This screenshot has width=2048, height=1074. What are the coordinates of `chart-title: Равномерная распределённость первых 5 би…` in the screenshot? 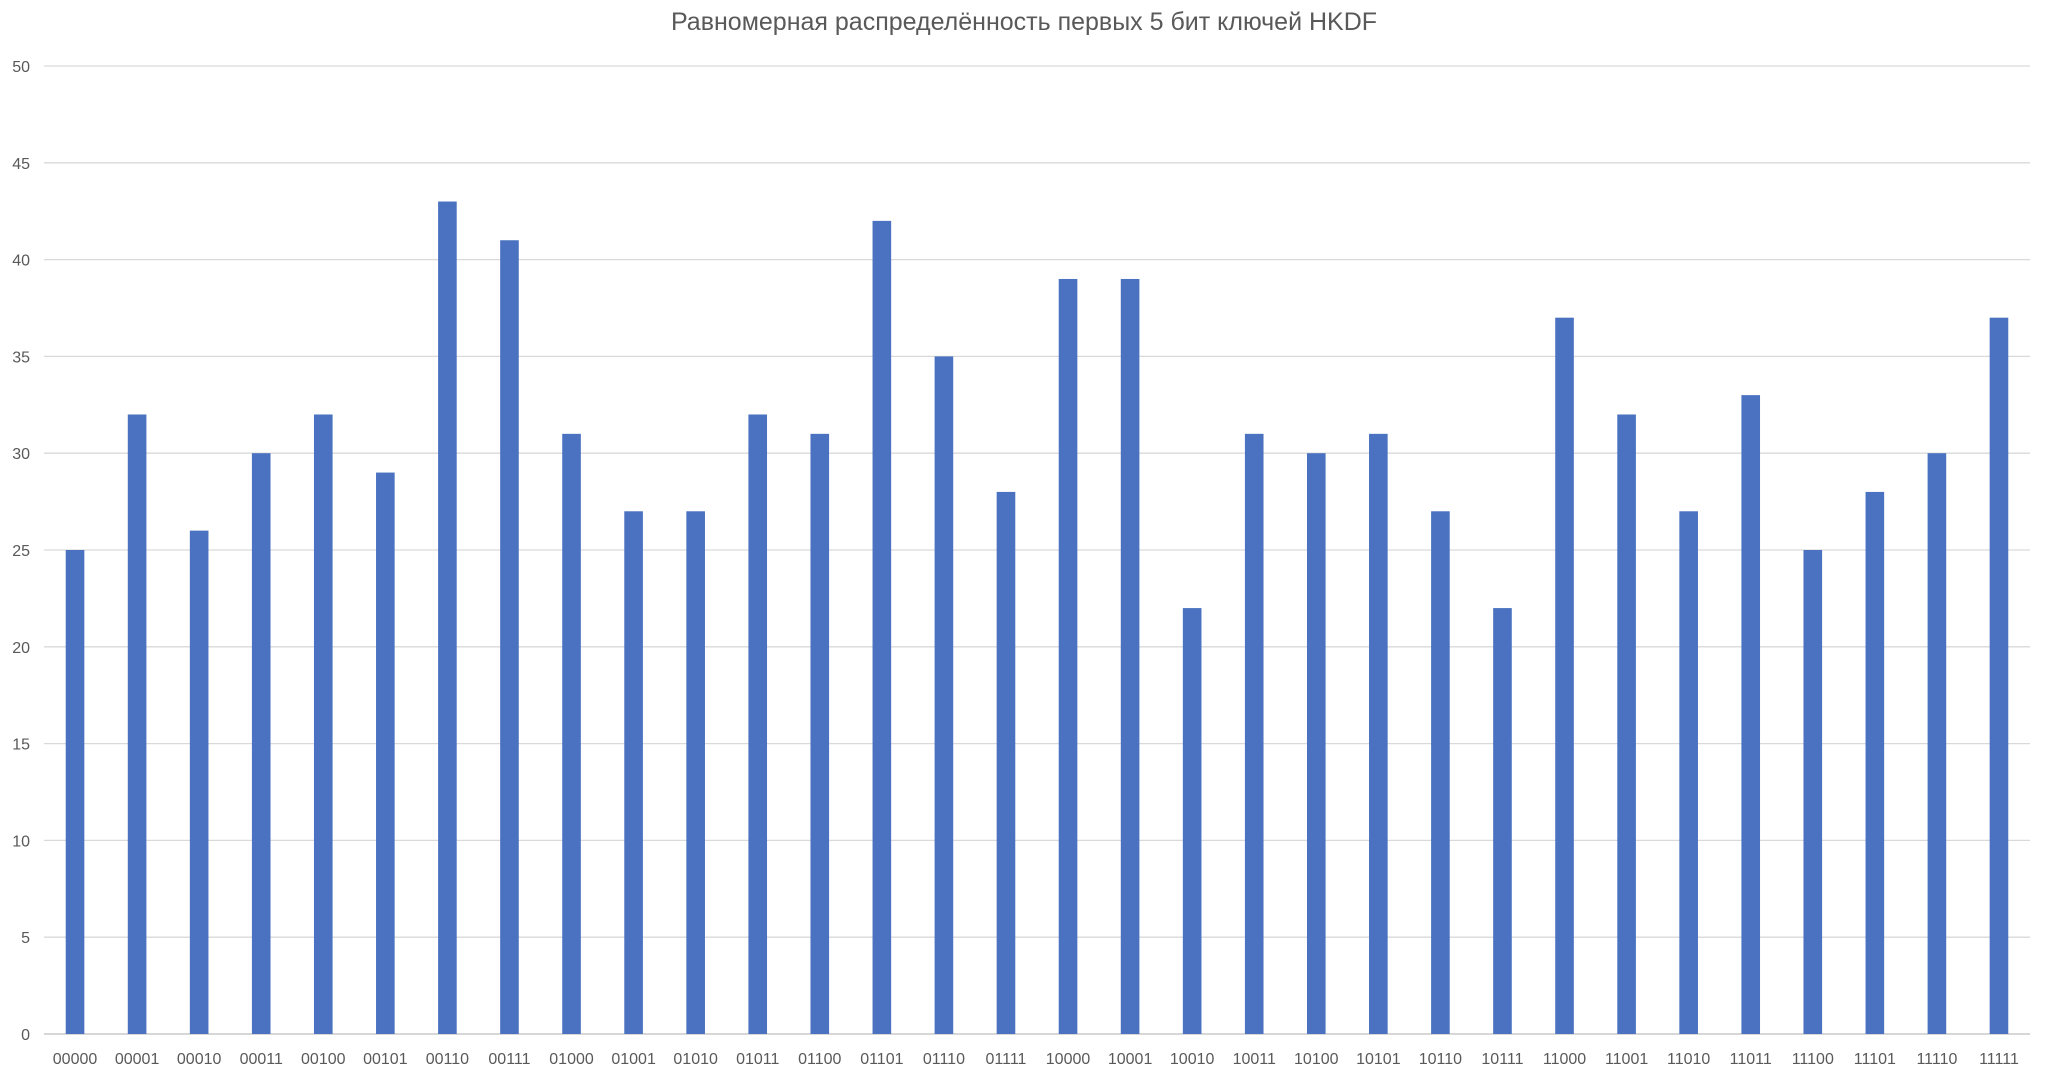 It's located at (1024, 22).